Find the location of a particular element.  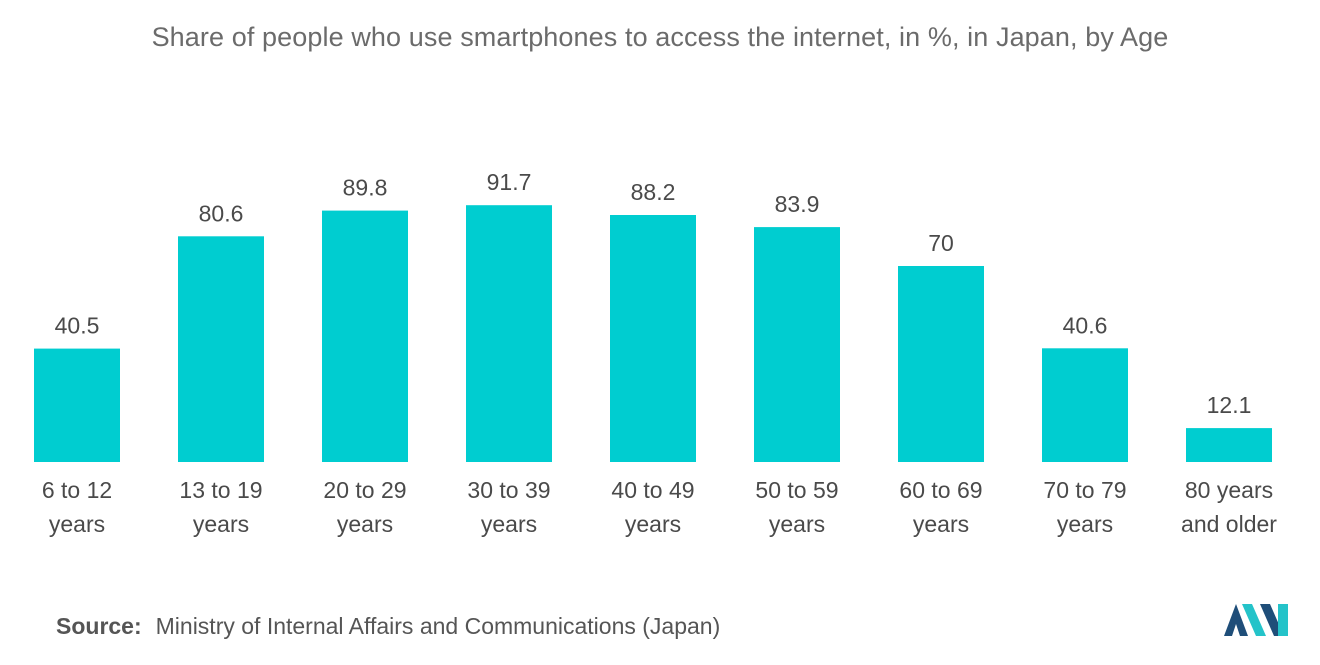

logo-middle-stroke is located at coordinates (1254, 620).